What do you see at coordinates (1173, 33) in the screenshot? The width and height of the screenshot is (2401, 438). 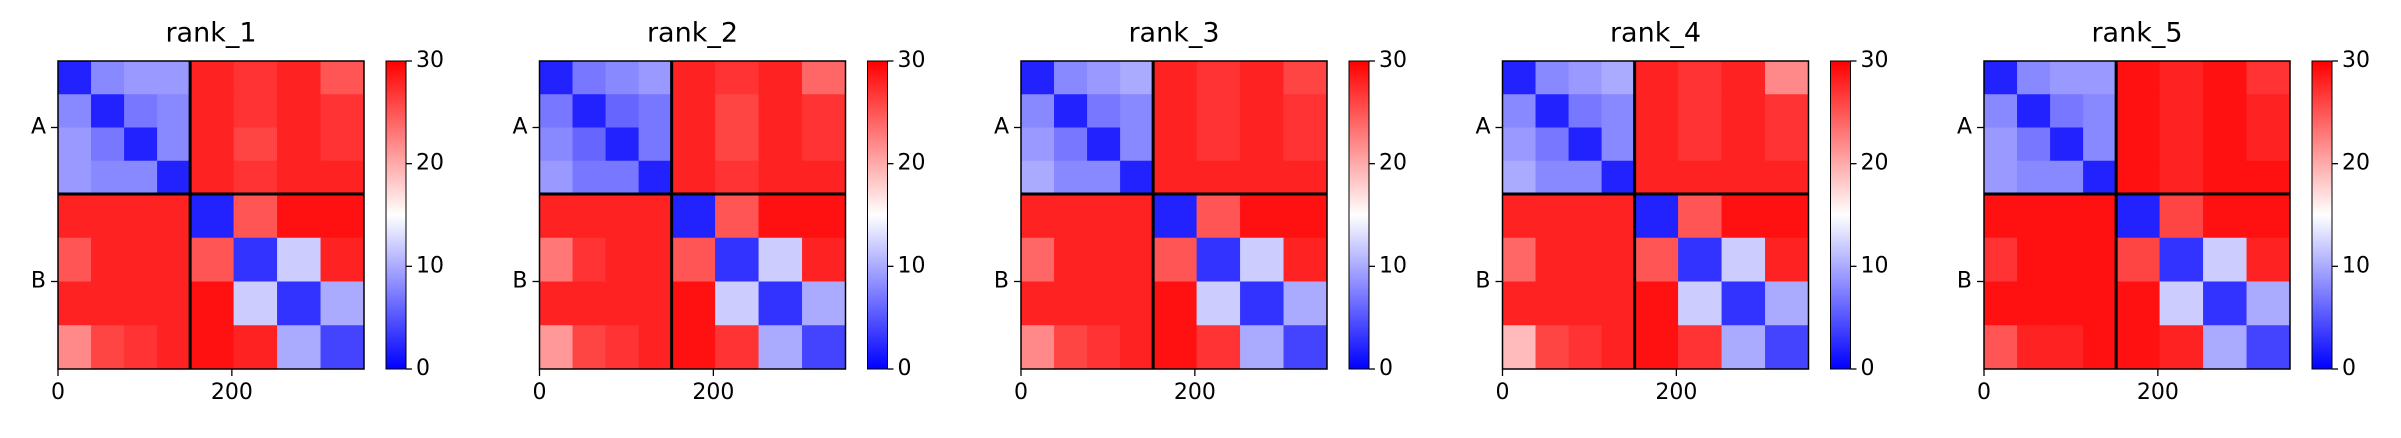 I see `panel-title: rank_3` at bounding box center [1173, 33].